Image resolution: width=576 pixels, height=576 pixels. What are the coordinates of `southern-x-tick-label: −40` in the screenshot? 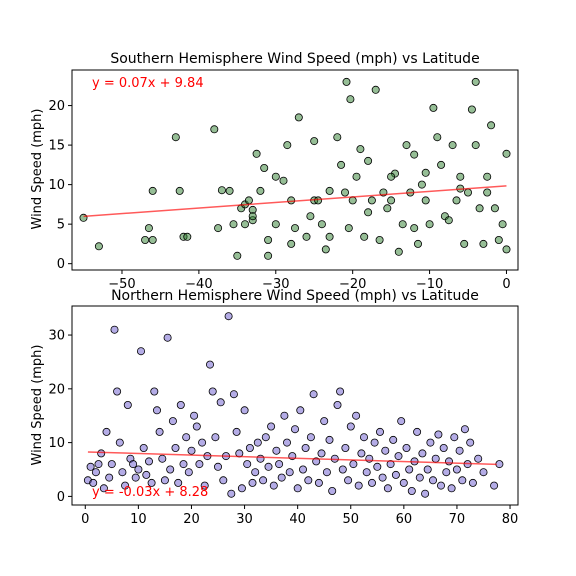 It's located at (198, 284).